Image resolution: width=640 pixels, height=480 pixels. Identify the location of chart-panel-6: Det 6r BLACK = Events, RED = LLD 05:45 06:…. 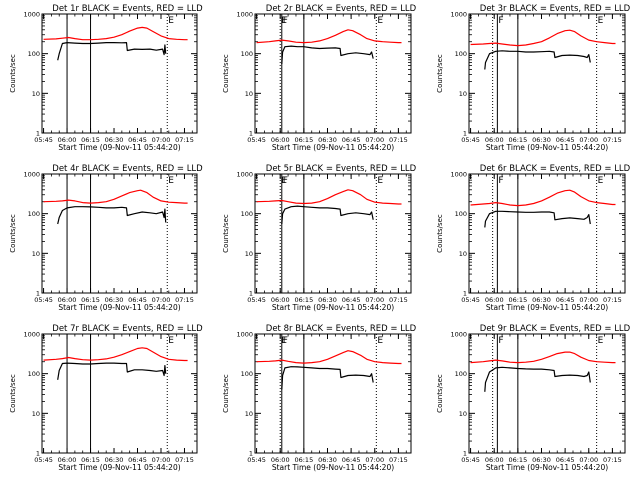
(533, 238).